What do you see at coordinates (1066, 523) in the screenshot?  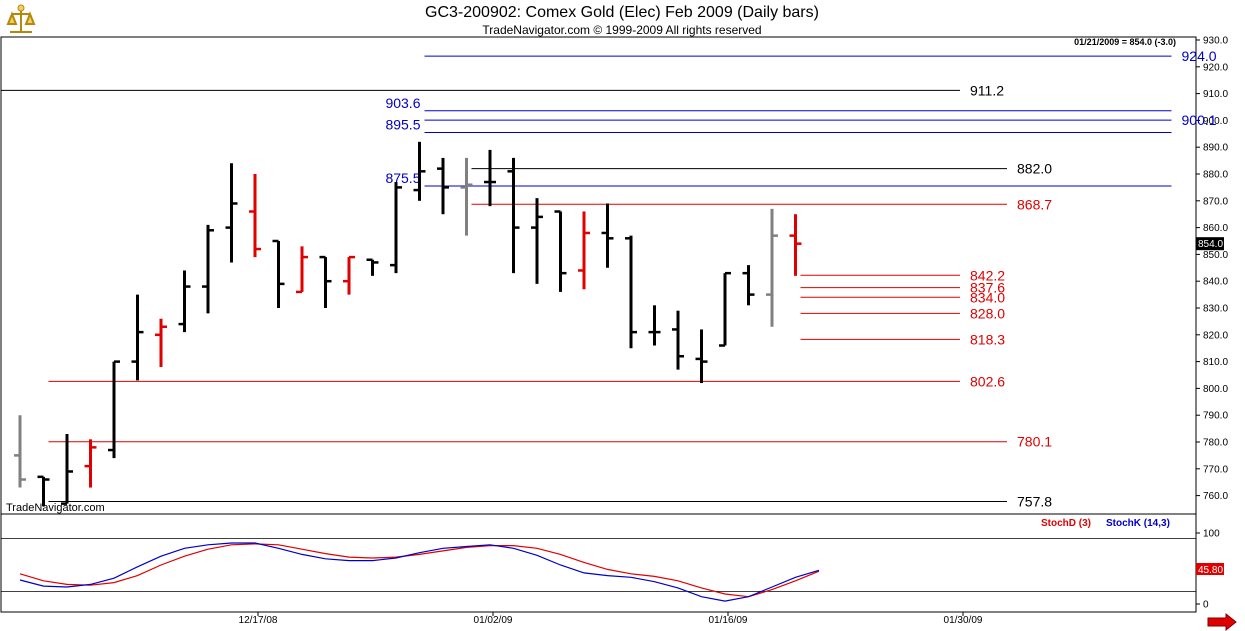 I see `stoch-d-legend: StochD (3)` at bounding box center [1066, 523].